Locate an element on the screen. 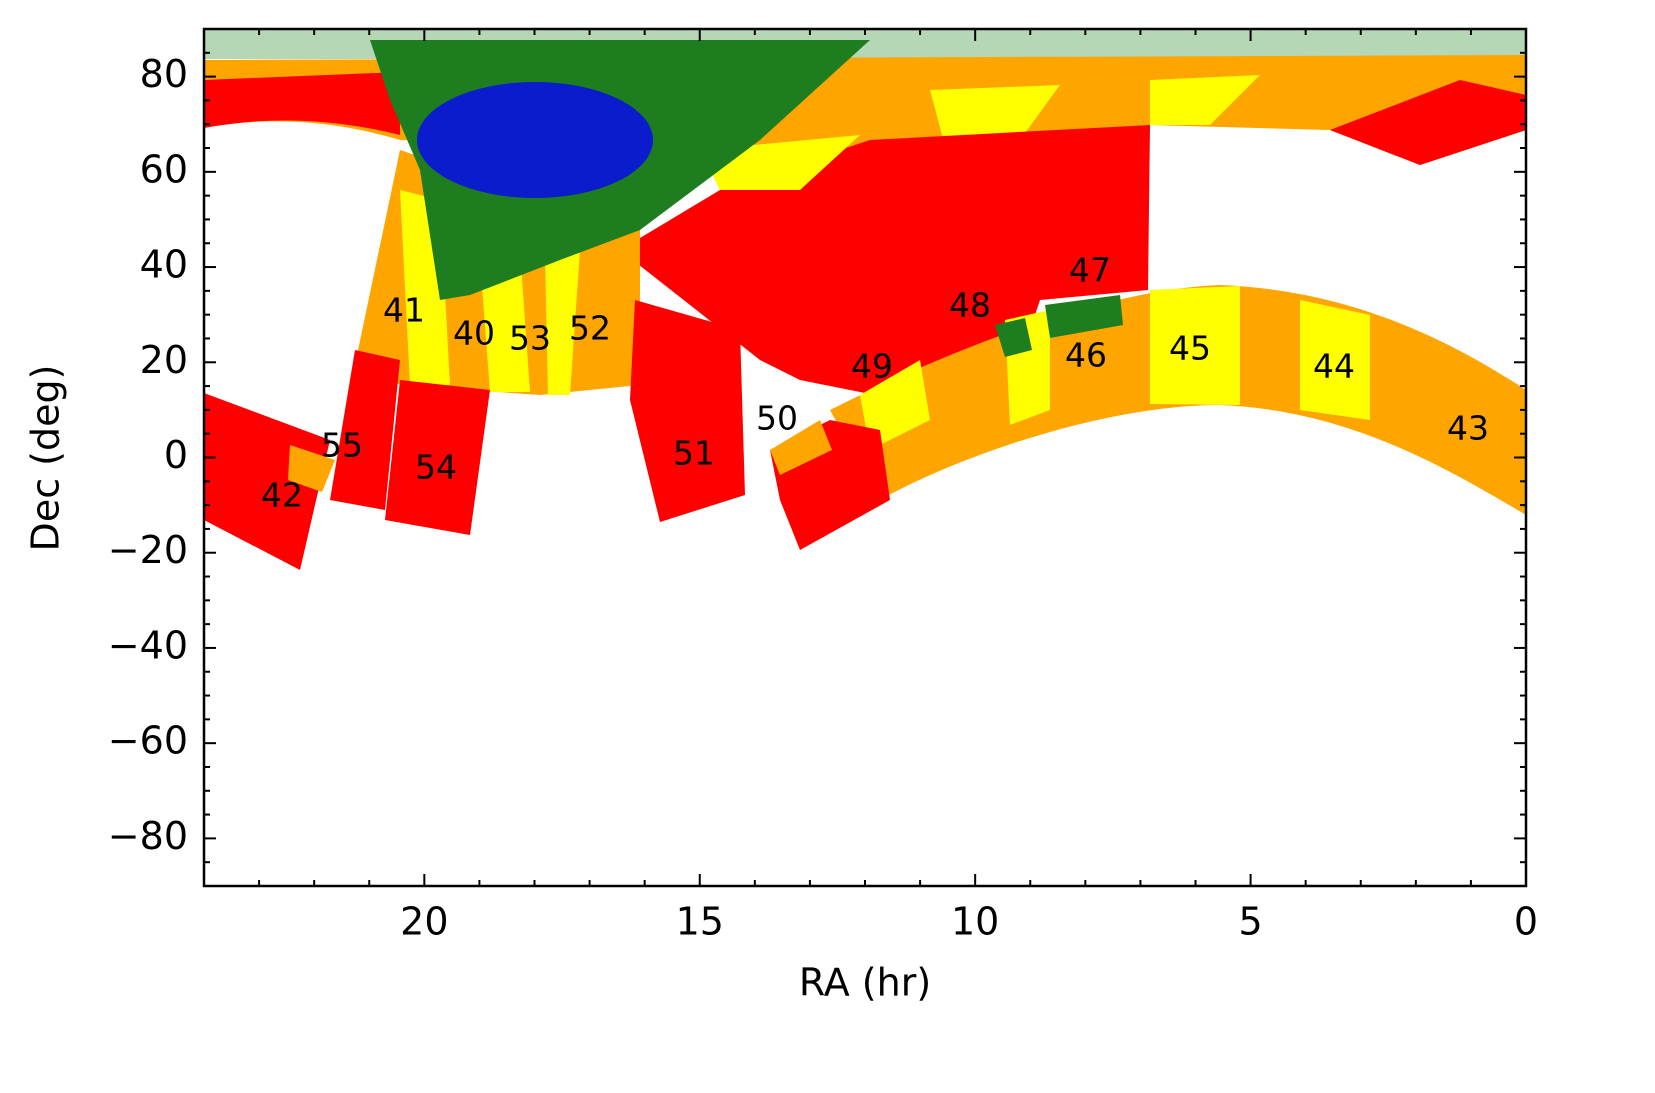 Image resolution: width=1655 pixels, height=1093 pixels. x-tick-label: 0 is located at coordinates (1526, 922).